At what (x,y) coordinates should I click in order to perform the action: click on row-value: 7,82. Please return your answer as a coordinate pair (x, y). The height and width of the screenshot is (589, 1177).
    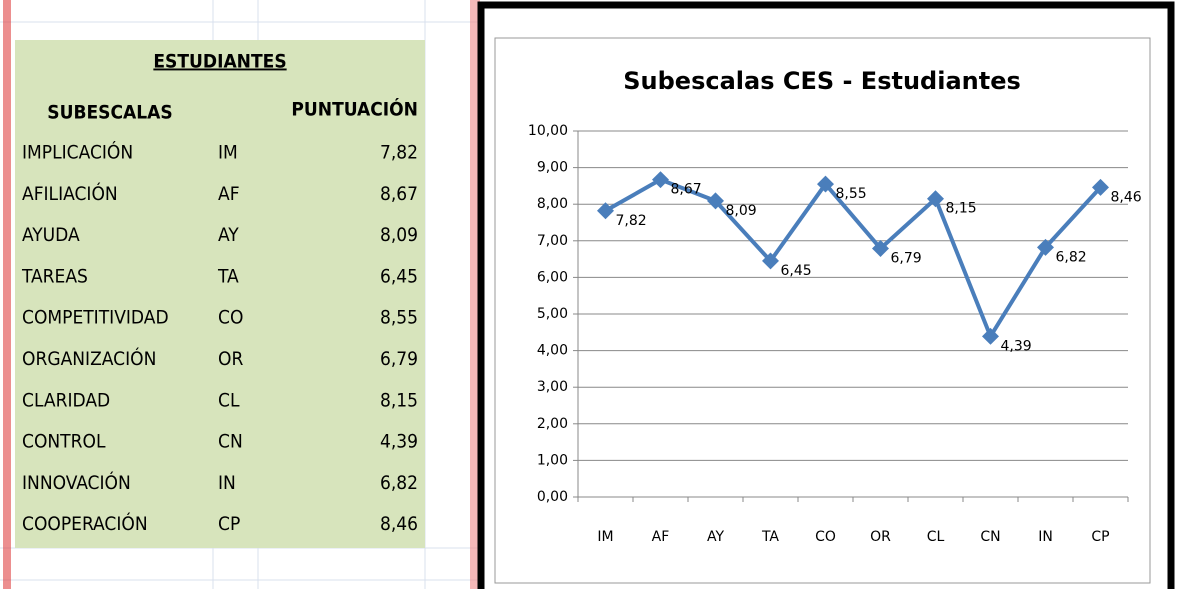
    Looking at the image, I should click on (399, 153).